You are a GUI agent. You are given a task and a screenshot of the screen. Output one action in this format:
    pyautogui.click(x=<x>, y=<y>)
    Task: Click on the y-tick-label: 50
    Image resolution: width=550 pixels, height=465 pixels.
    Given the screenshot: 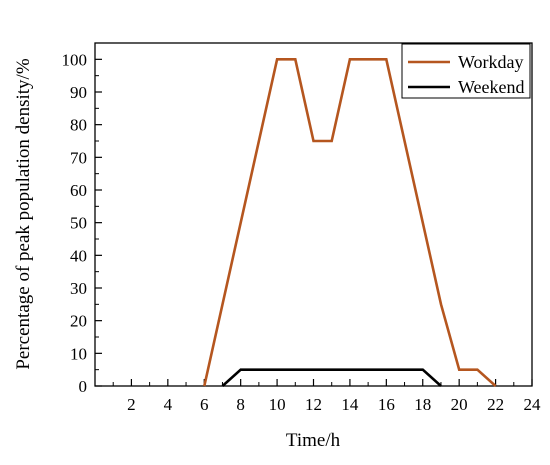 What is the action you would take?
    pyautogui.click(x=78, y=223)
    